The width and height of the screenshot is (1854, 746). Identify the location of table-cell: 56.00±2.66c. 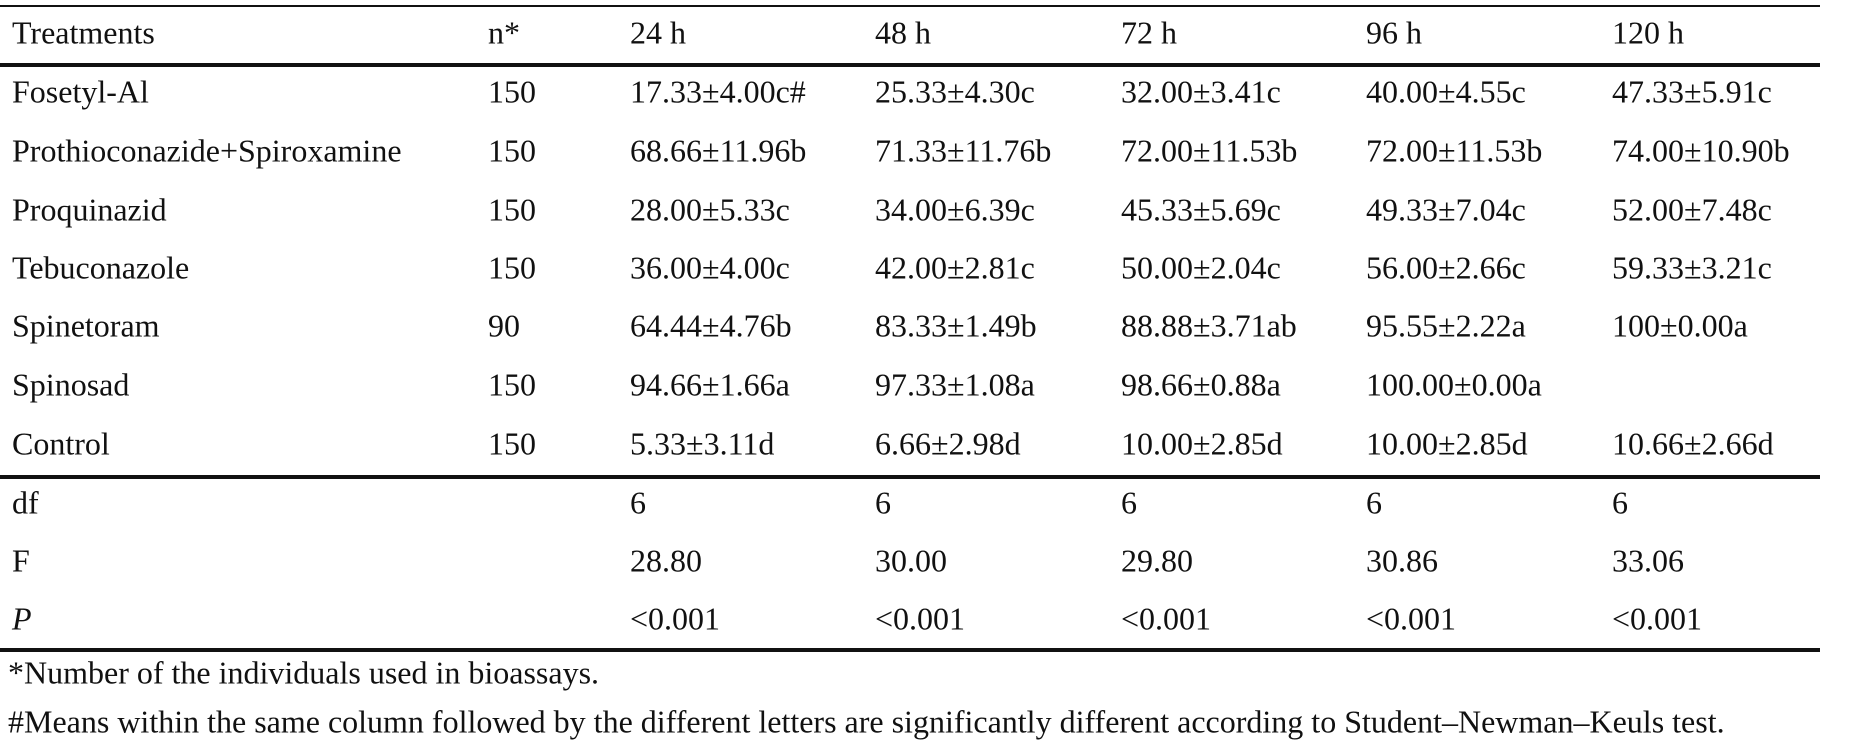
(1446, 267).